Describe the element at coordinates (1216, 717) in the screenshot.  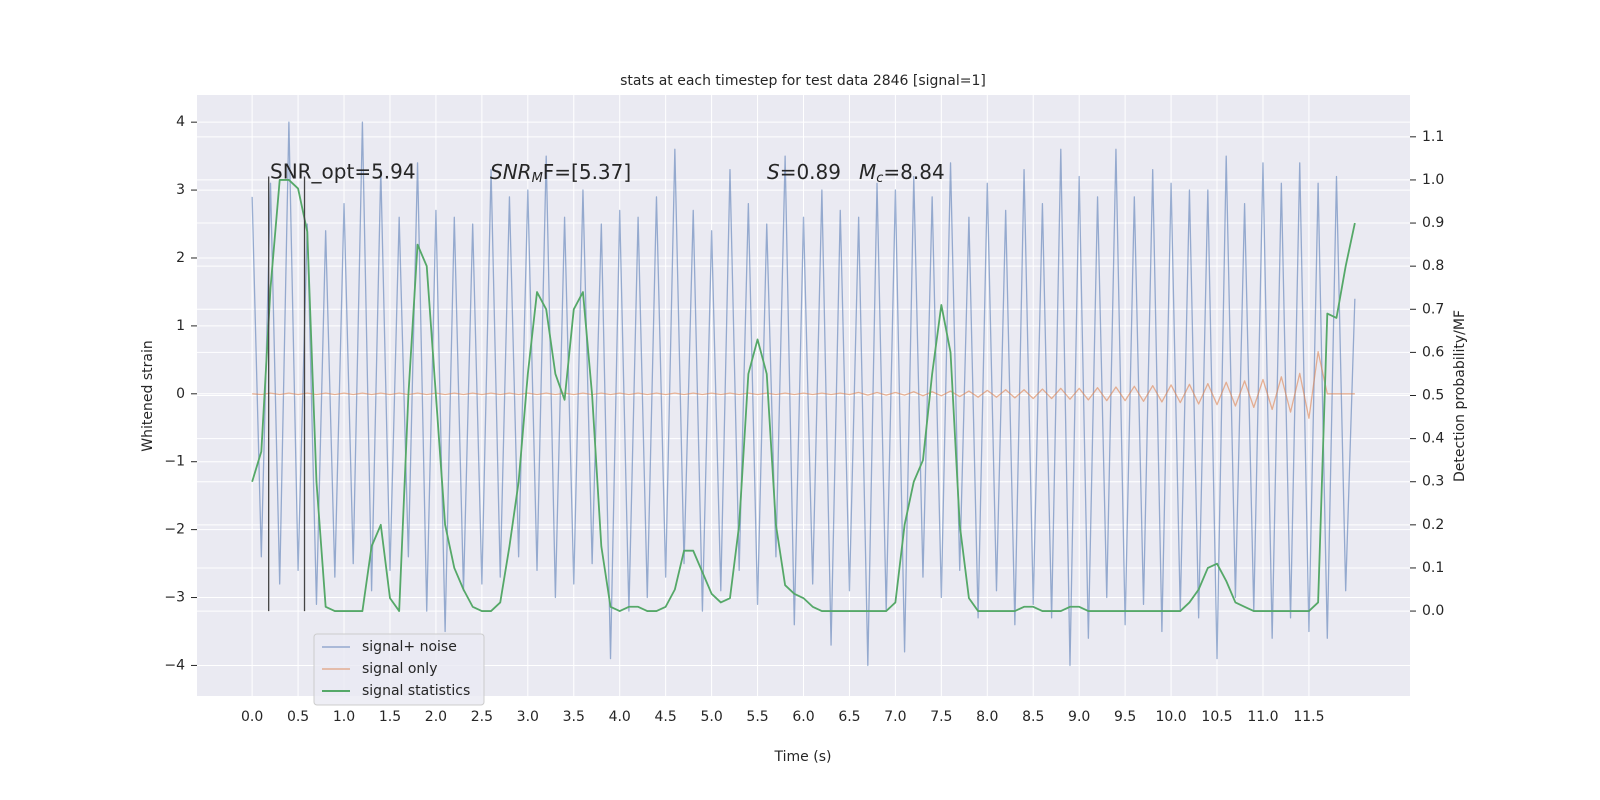
I see `x-tick-label: 10.5` at that location.